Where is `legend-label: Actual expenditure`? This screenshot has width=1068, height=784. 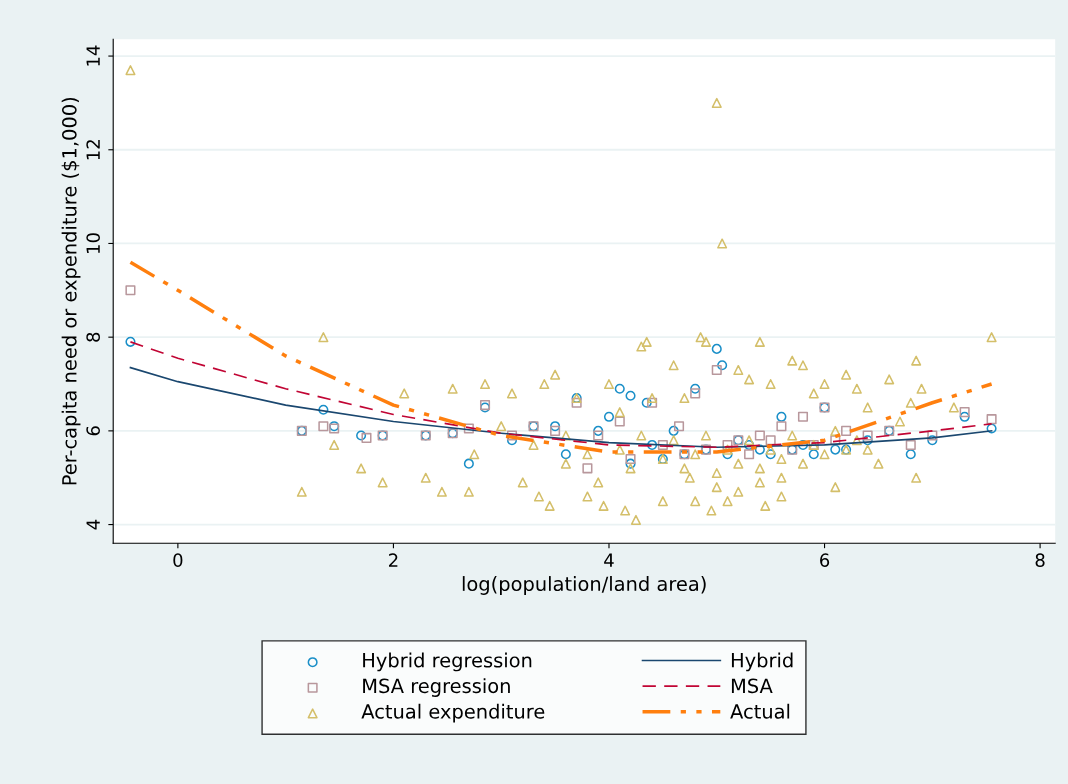
legend-label: Actual expenditure is located at coordinates (453, 713).